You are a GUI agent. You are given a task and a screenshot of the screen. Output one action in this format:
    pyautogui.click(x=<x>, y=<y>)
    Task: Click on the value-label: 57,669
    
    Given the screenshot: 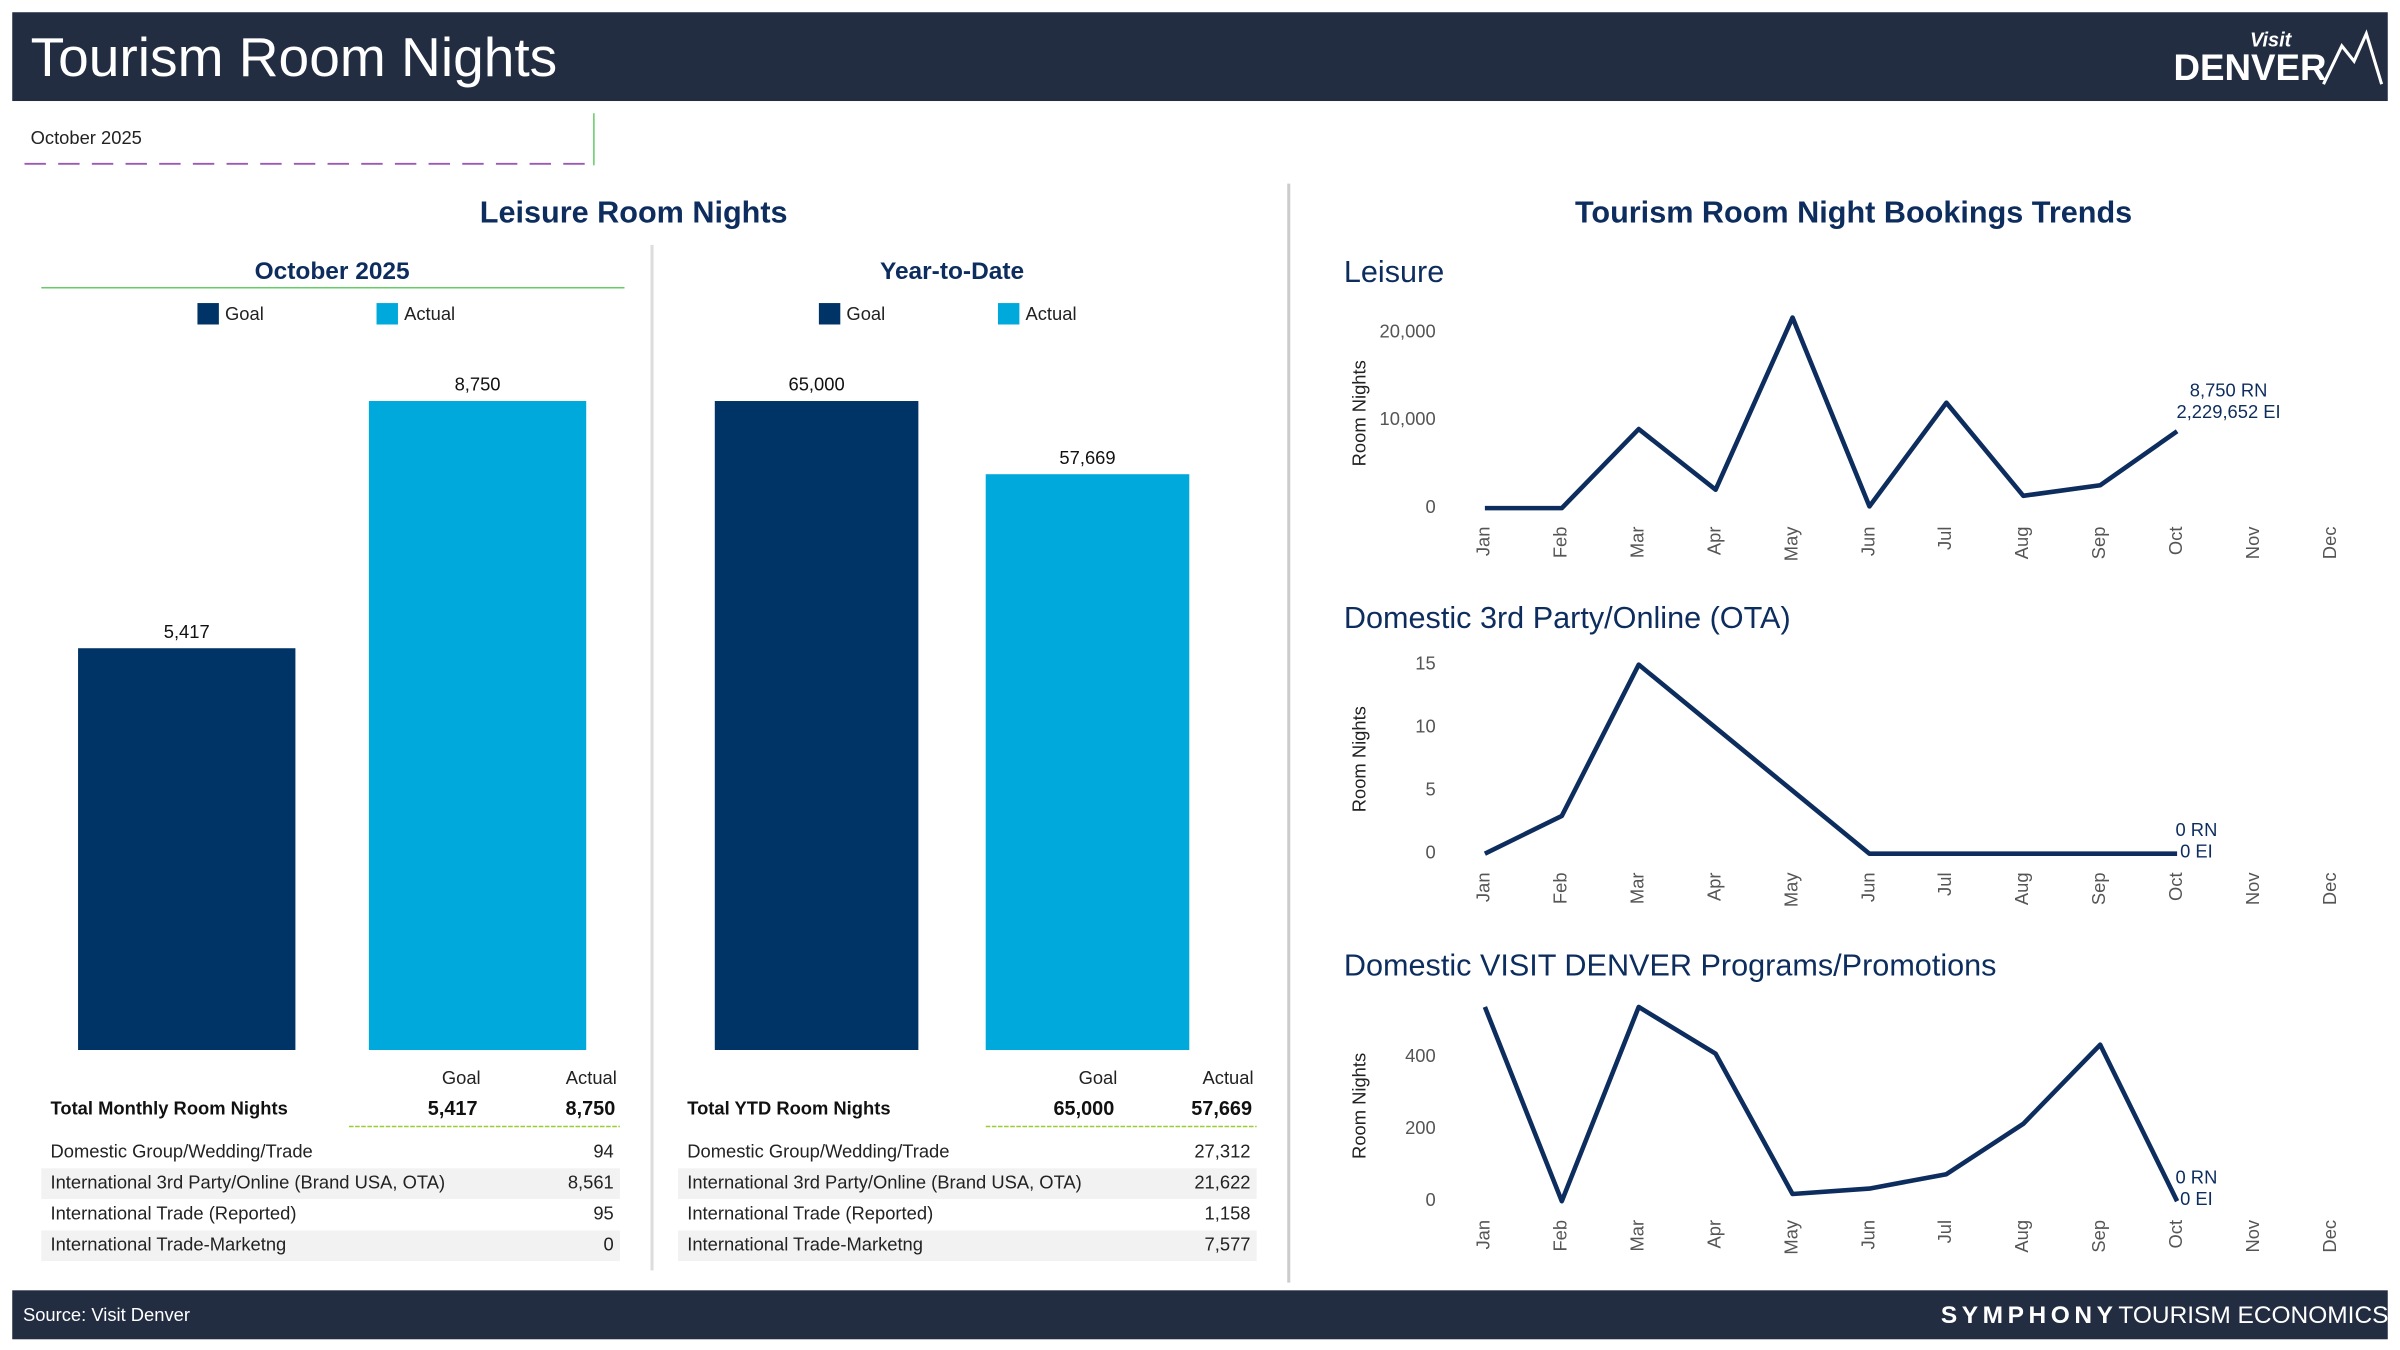 What is the action you would take?
    pyautogui.click(x=1087, y=457)
    